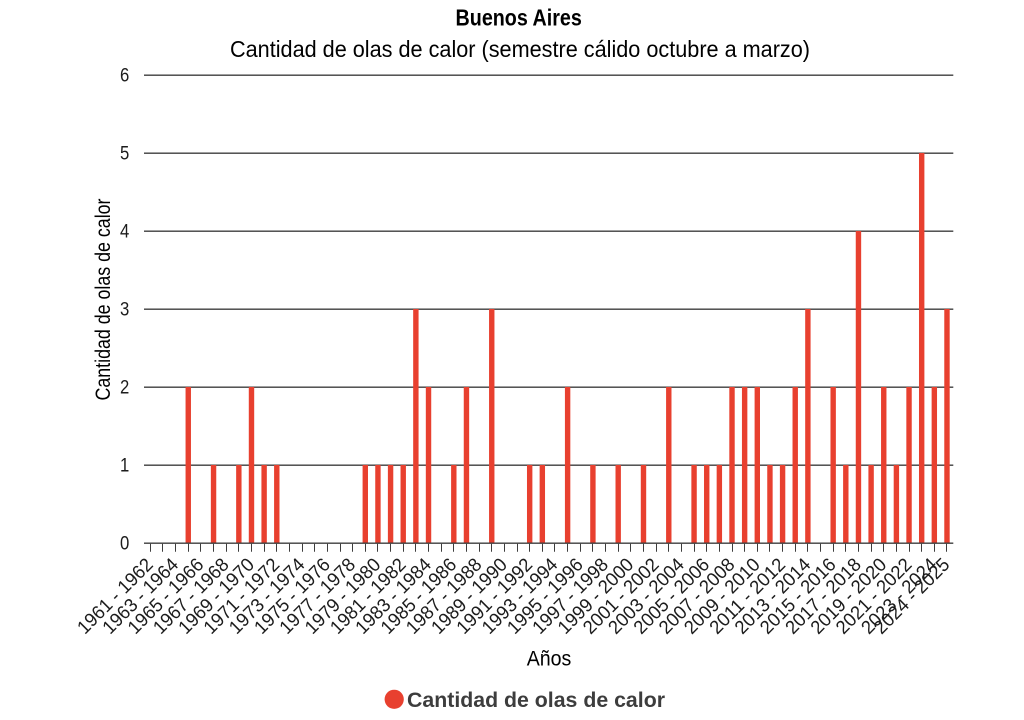 This screenshot has height=720, width=1024. Describe the element at coordinates (549, 658) in the screenshot. I see `svg-text: Años` at that location.